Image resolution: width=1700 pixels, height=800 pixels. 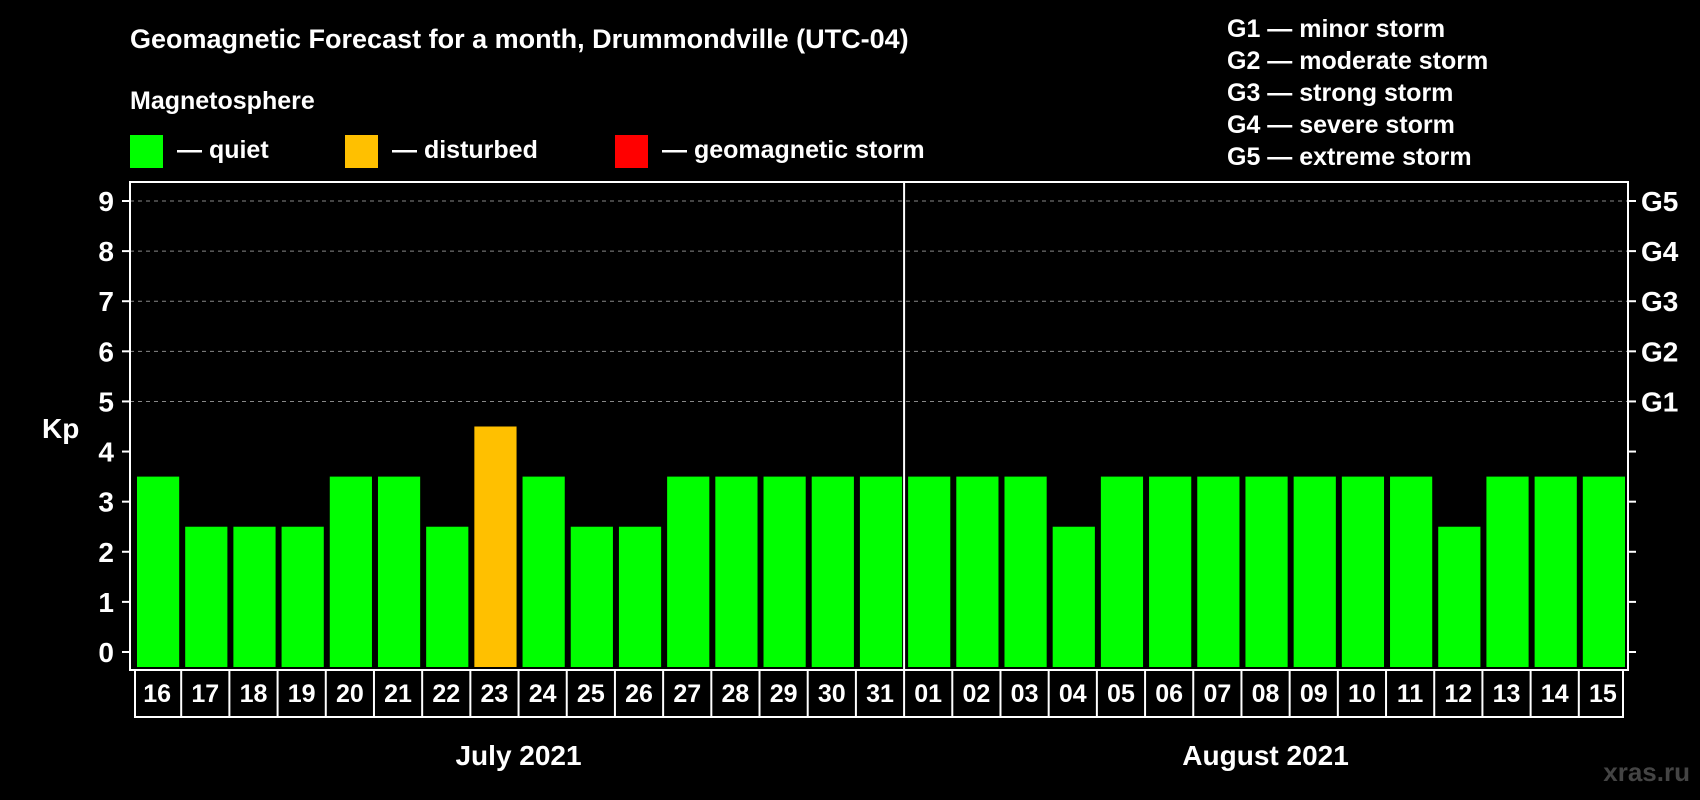 I want to click on x-tick-label: 25, so click(x=591, y=694).